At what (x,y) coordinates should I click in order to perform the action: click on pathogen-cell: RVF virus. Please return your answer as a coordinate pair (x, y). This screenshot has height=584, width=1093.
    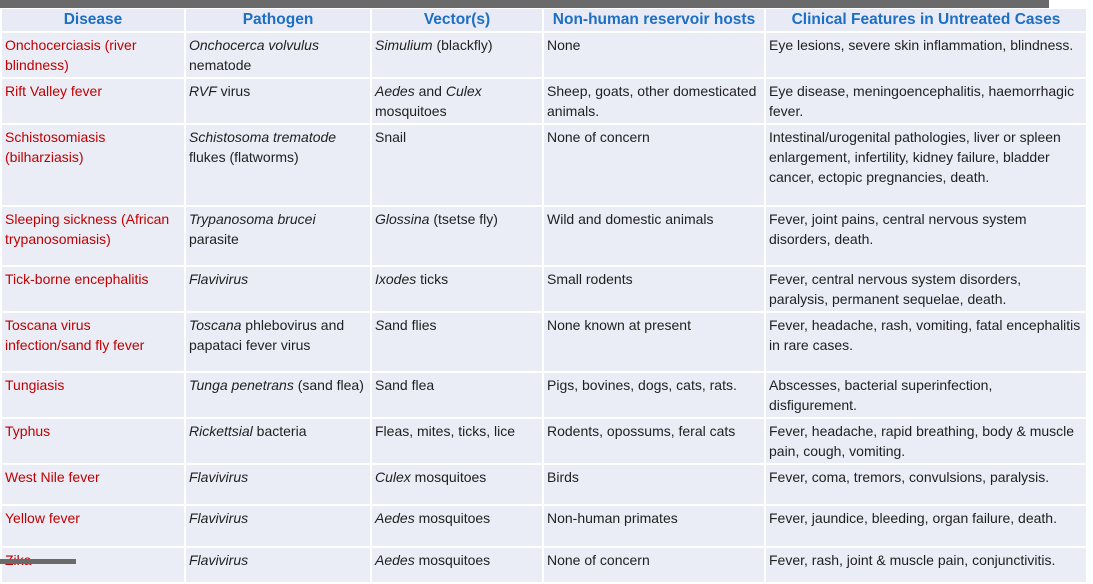
    Looking at the image, I should click on (278, 101).